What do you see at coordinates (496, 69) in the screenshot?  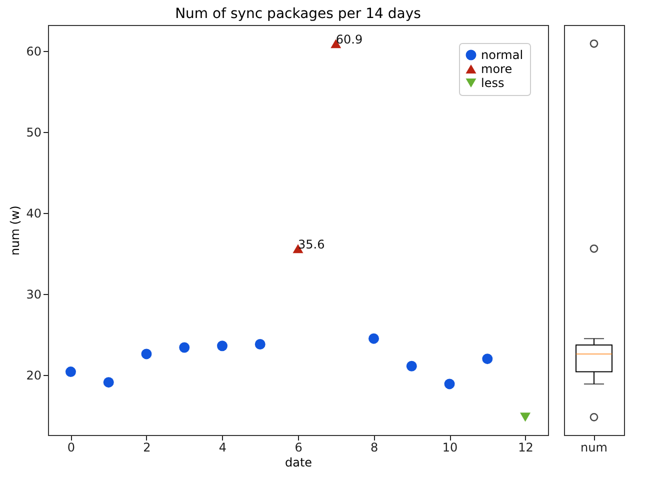 I see `legend-label: more` at bounding box center [496, 69].